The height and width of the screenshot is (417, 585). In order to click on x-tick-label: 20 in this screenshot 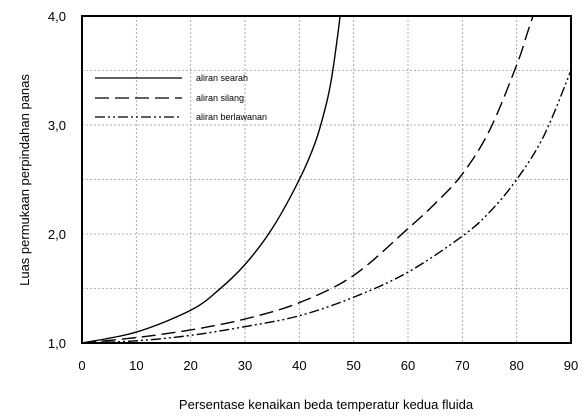, I will do `click(190, 365)`.